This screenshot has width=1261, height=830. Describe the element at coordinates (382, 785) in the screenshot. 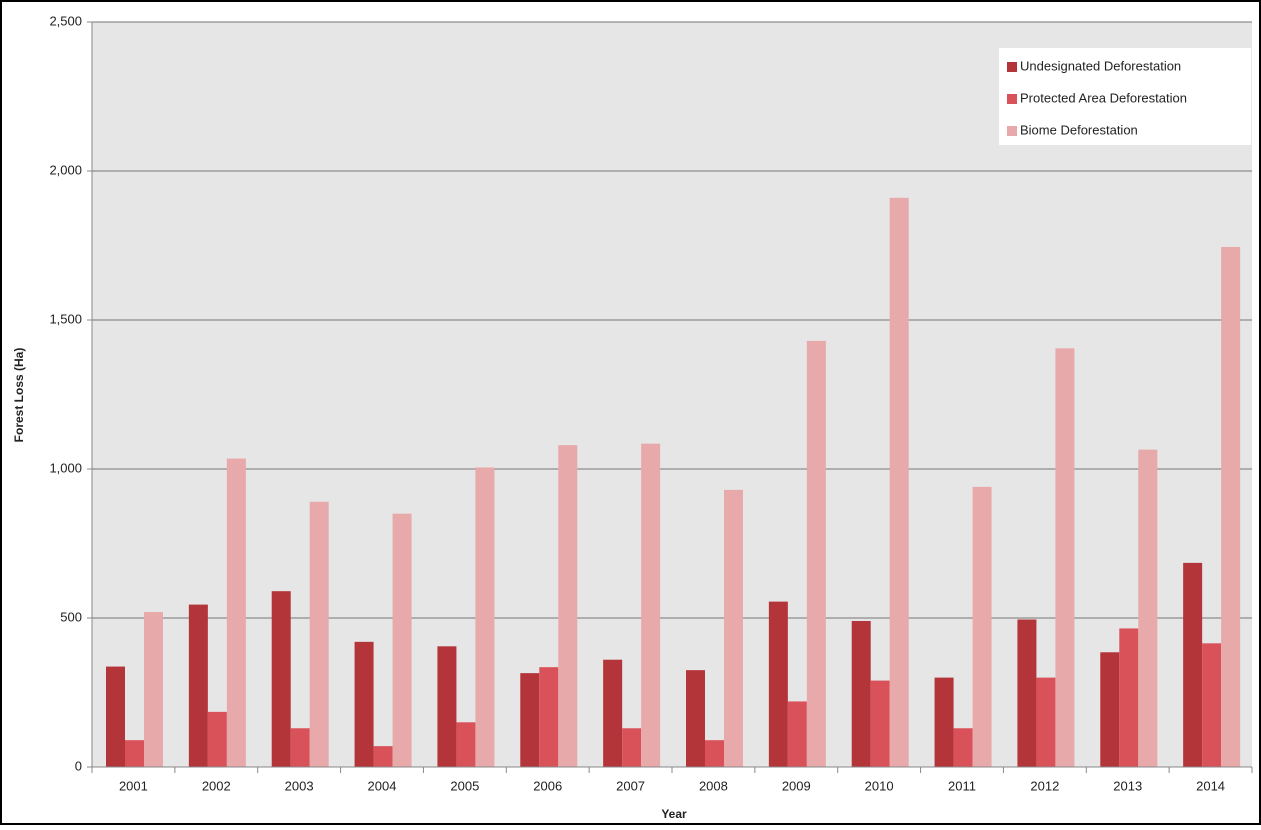

I see `x-tick-label: 2004` at that location.